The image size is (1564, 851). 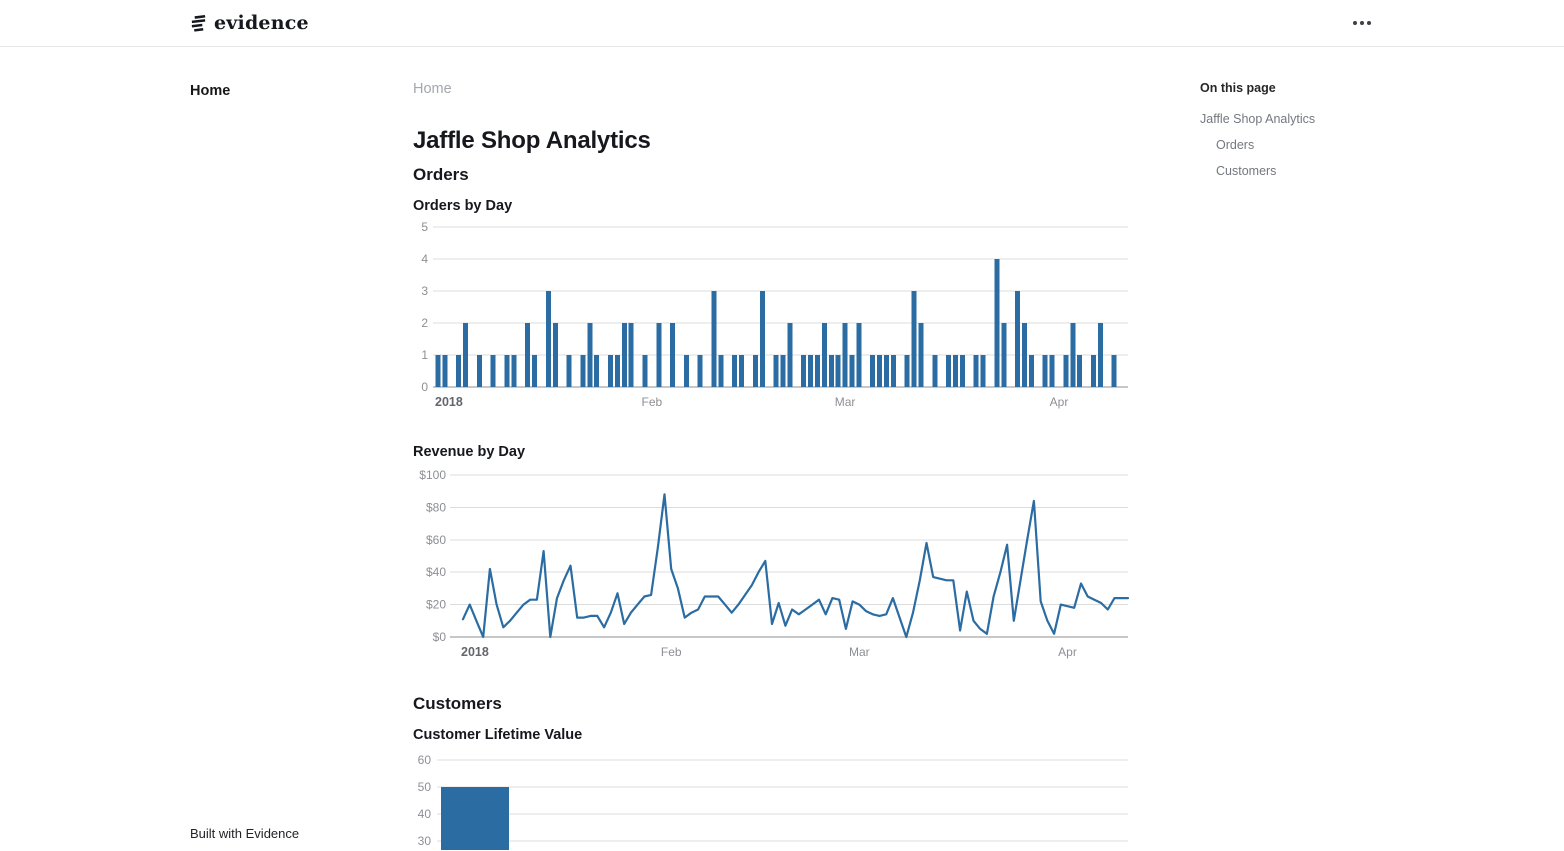 I want to click on chart-title-orders-by-day: Orders by Day, so click(x=463, y=206).